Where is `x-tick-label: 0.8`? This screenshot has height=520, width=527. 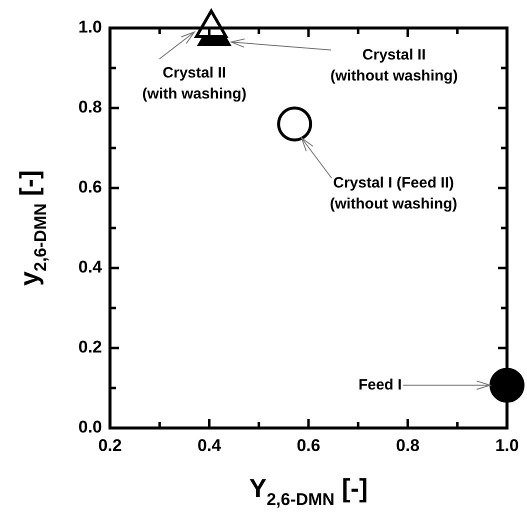 x-tick-label: 0.8 is located at coordinates (408, 445).